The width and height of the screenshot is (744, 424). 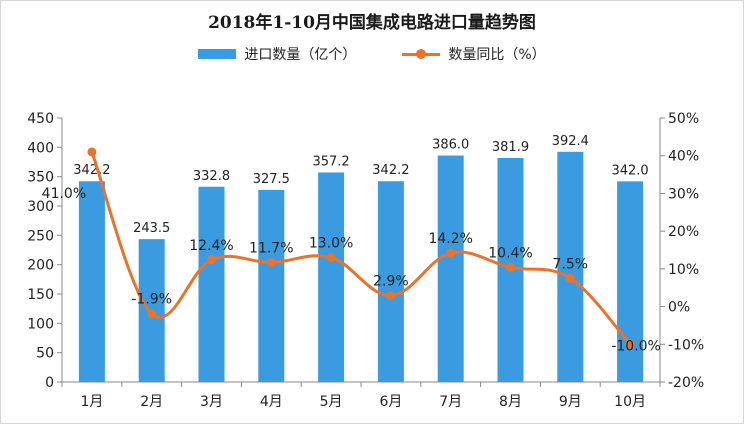 I want to click on y-right-tick-label: -10%, so click(x=686, y=345).